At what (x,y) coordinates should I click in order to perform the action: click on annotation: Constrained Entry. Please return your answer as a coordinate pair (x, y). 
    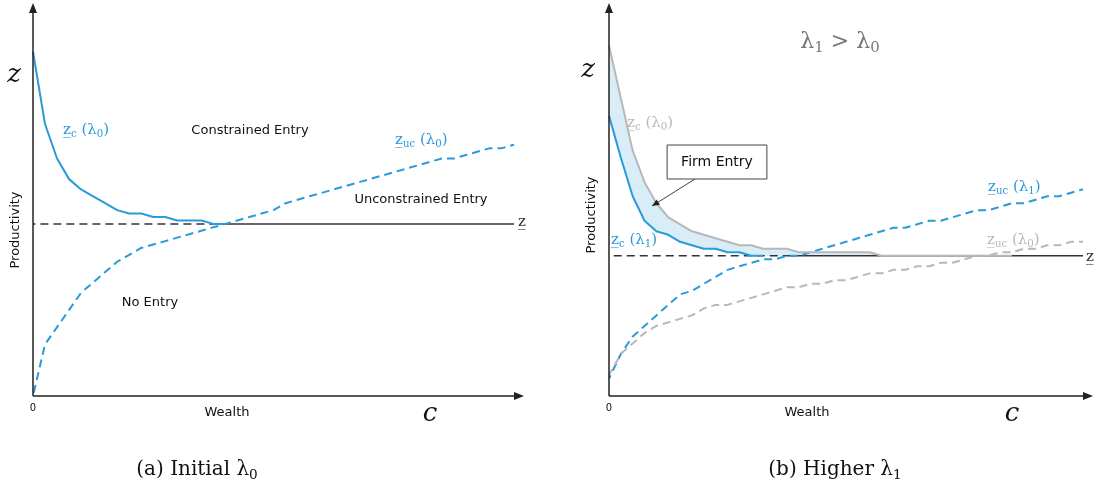
    Looking at the image, I should click on (250, 130).